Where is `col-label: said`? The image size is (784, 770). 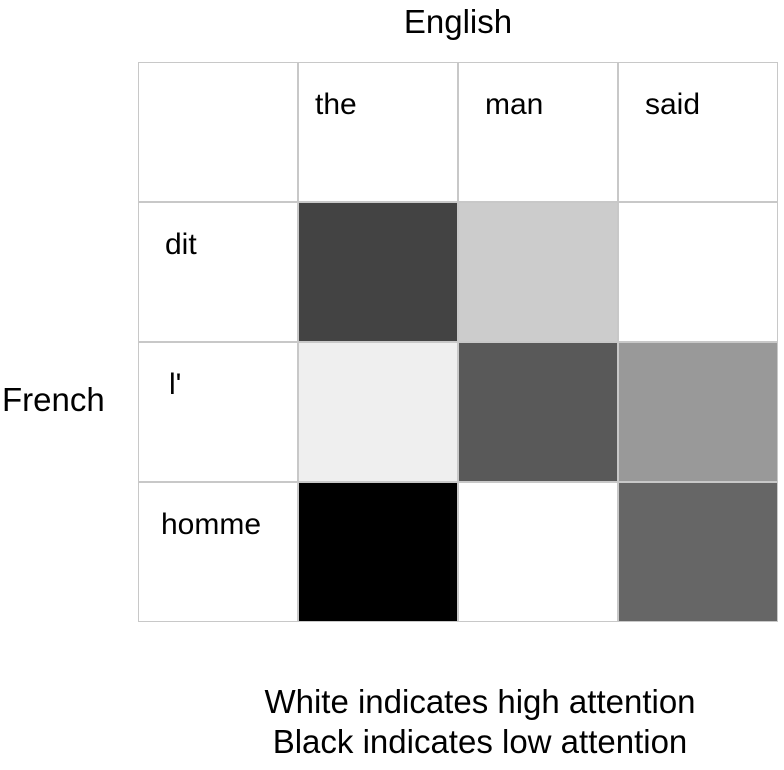 col-label: said is located at coordinates (673, 104).